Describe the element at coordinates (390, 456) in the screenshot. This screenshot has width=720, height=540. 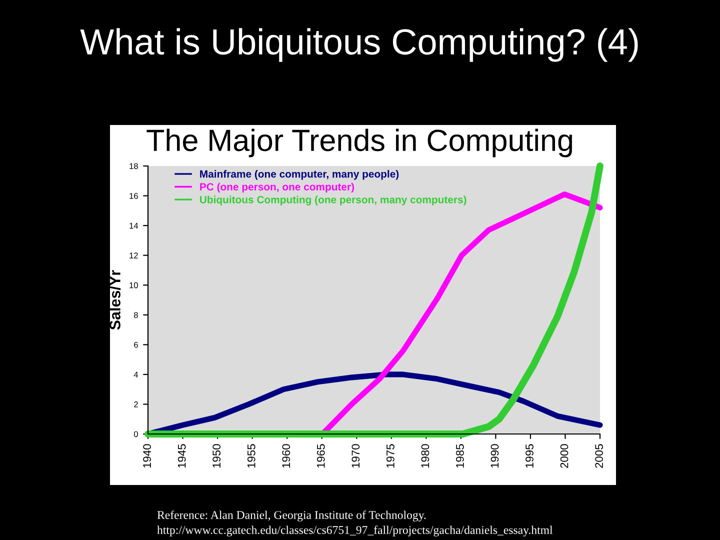
I see `x-tick-label: 1975` at that location.